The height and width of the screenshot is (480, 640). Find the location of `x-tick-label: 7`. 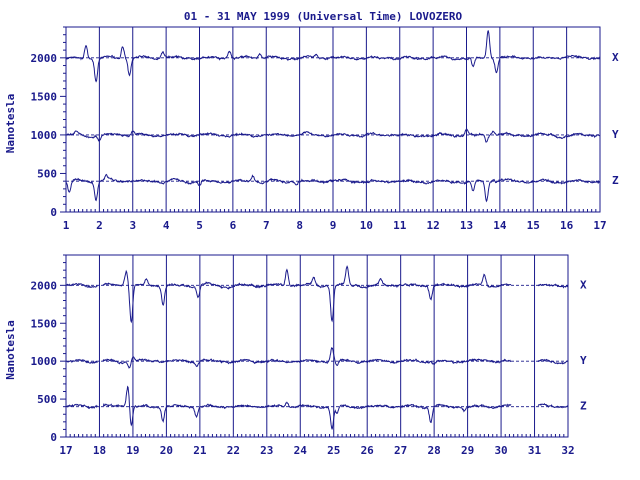

x-tick-label: 7 is located at coordinates (266, 225).